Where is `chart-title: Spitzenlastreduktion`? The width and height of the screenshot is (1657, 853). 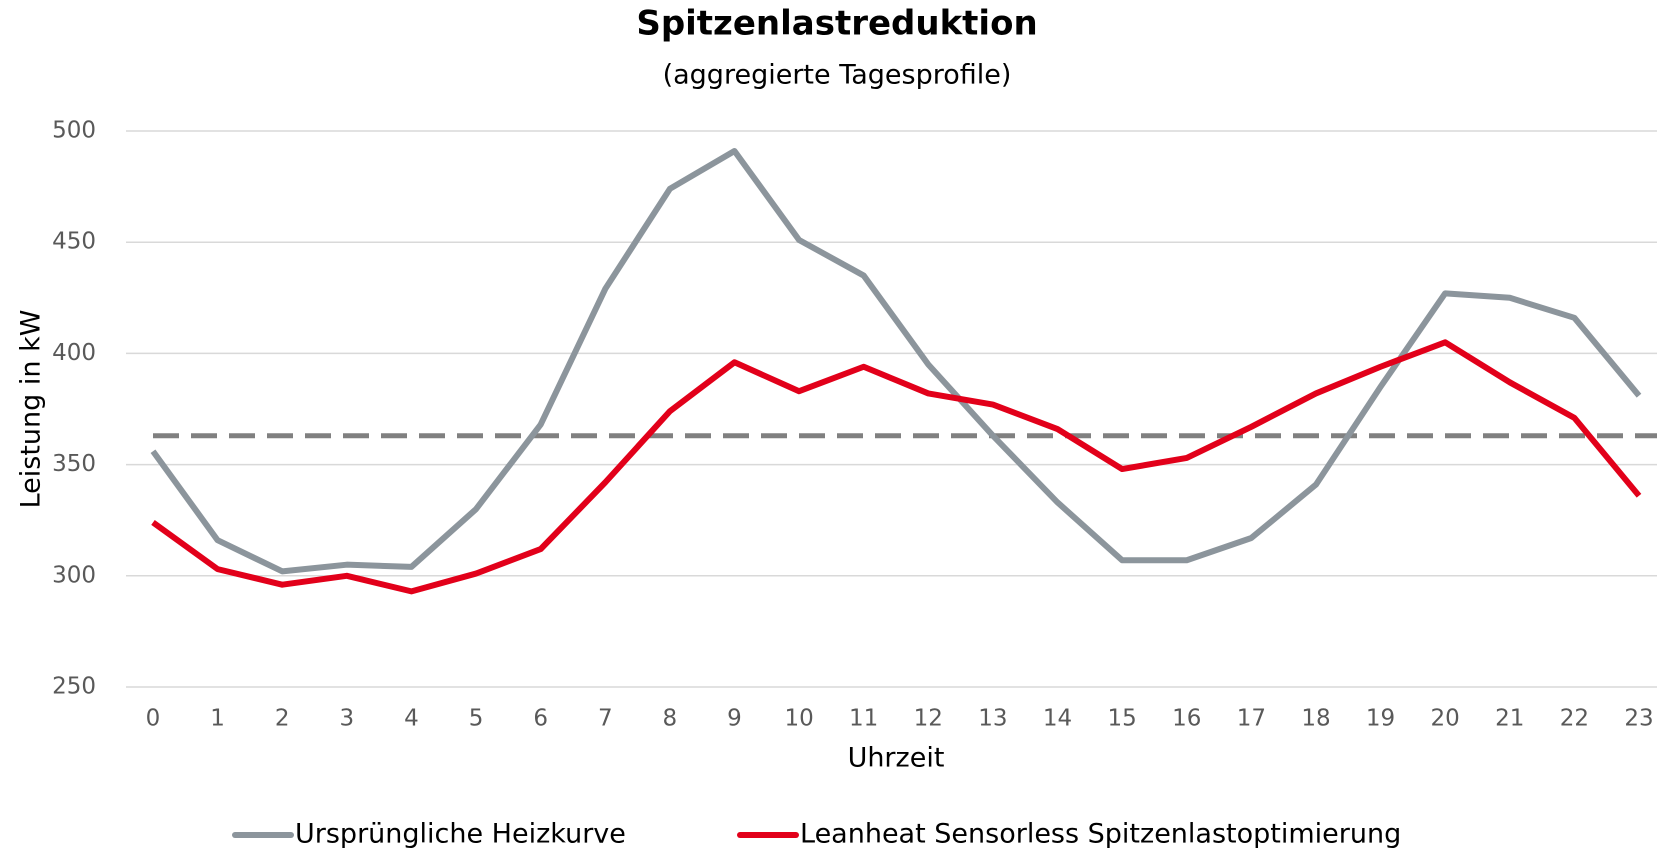
chart-title: Spitzenlastreduktion is located at coordinates (836, 24).